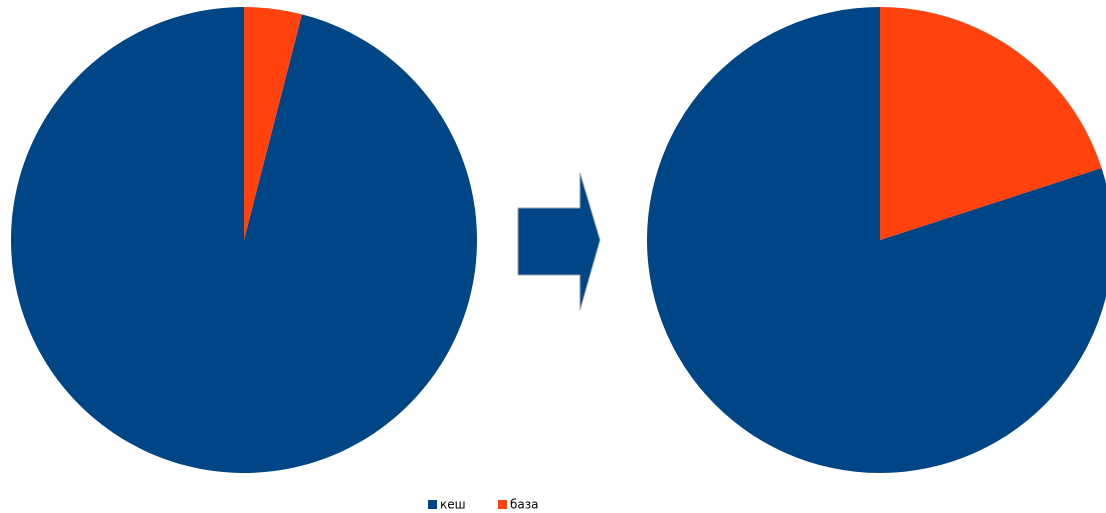 This screenshot has width=1106, height=513. What do you see at coordinates (524, 505) in the screenshot?
I see `legend-label: база` at bounding box center [524, 505].